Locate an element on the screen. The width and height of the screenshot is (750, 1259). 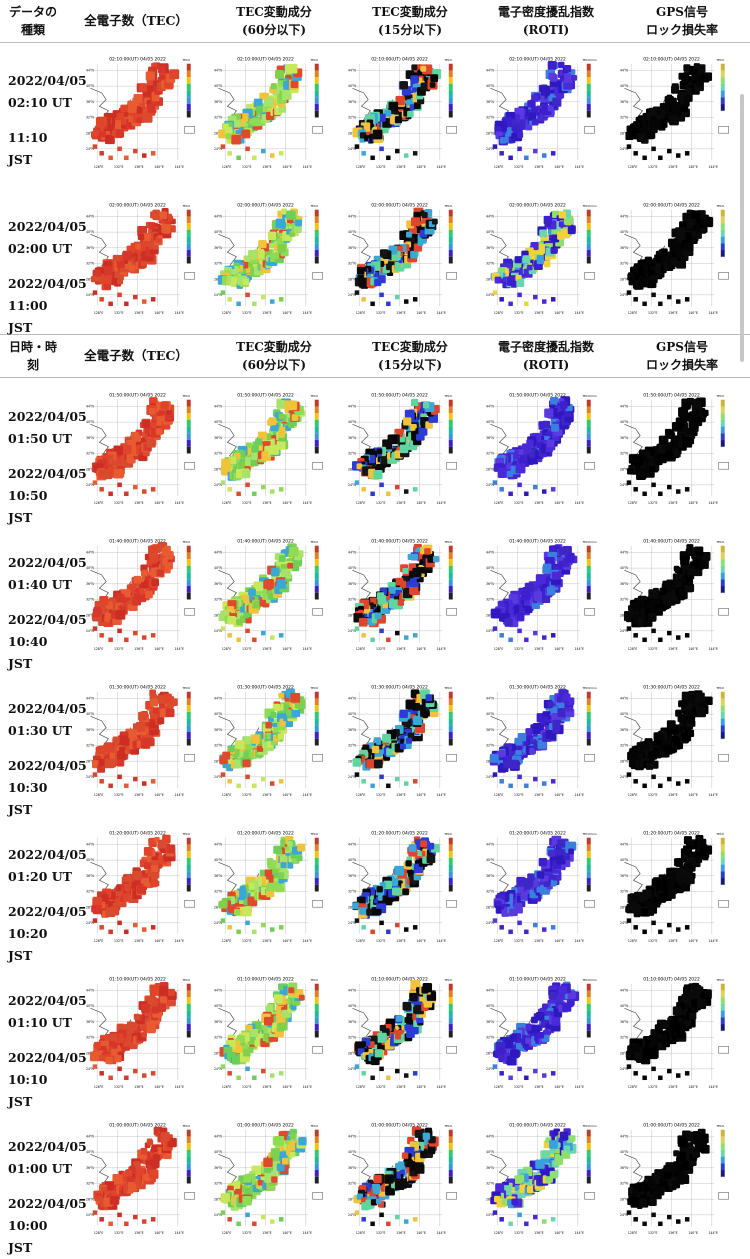
row-jst-time: JST is located at coordinates (49, 160).